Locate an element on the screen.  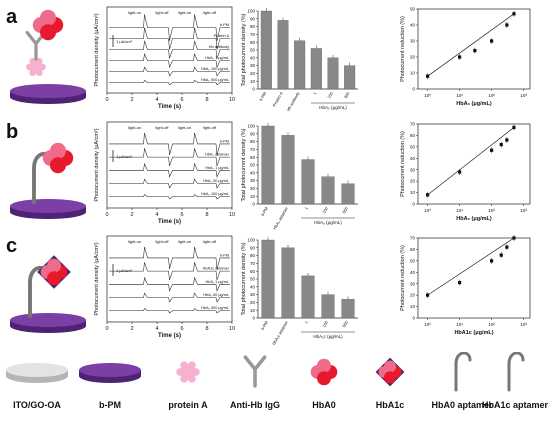
trace-label: HbA₀ 500 μg/mL is located at coordinates (215, 80).